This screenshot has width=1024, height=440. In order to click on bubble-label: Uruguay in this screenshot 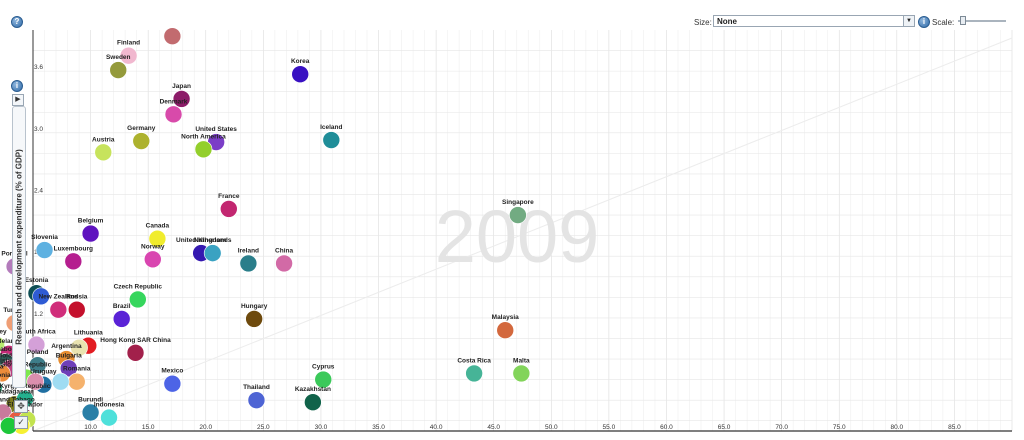, I will do `click(43, 372)`.